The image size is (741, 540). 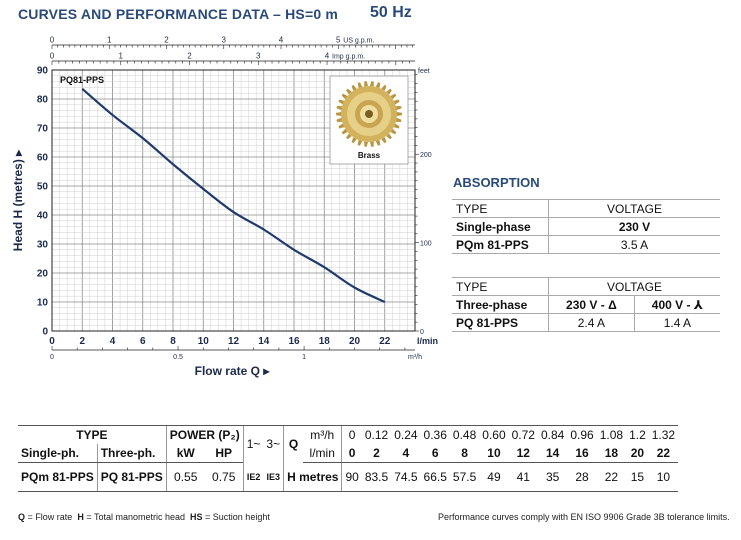 I want to click on x-tick-label: 10, so click(x=204, y=341).